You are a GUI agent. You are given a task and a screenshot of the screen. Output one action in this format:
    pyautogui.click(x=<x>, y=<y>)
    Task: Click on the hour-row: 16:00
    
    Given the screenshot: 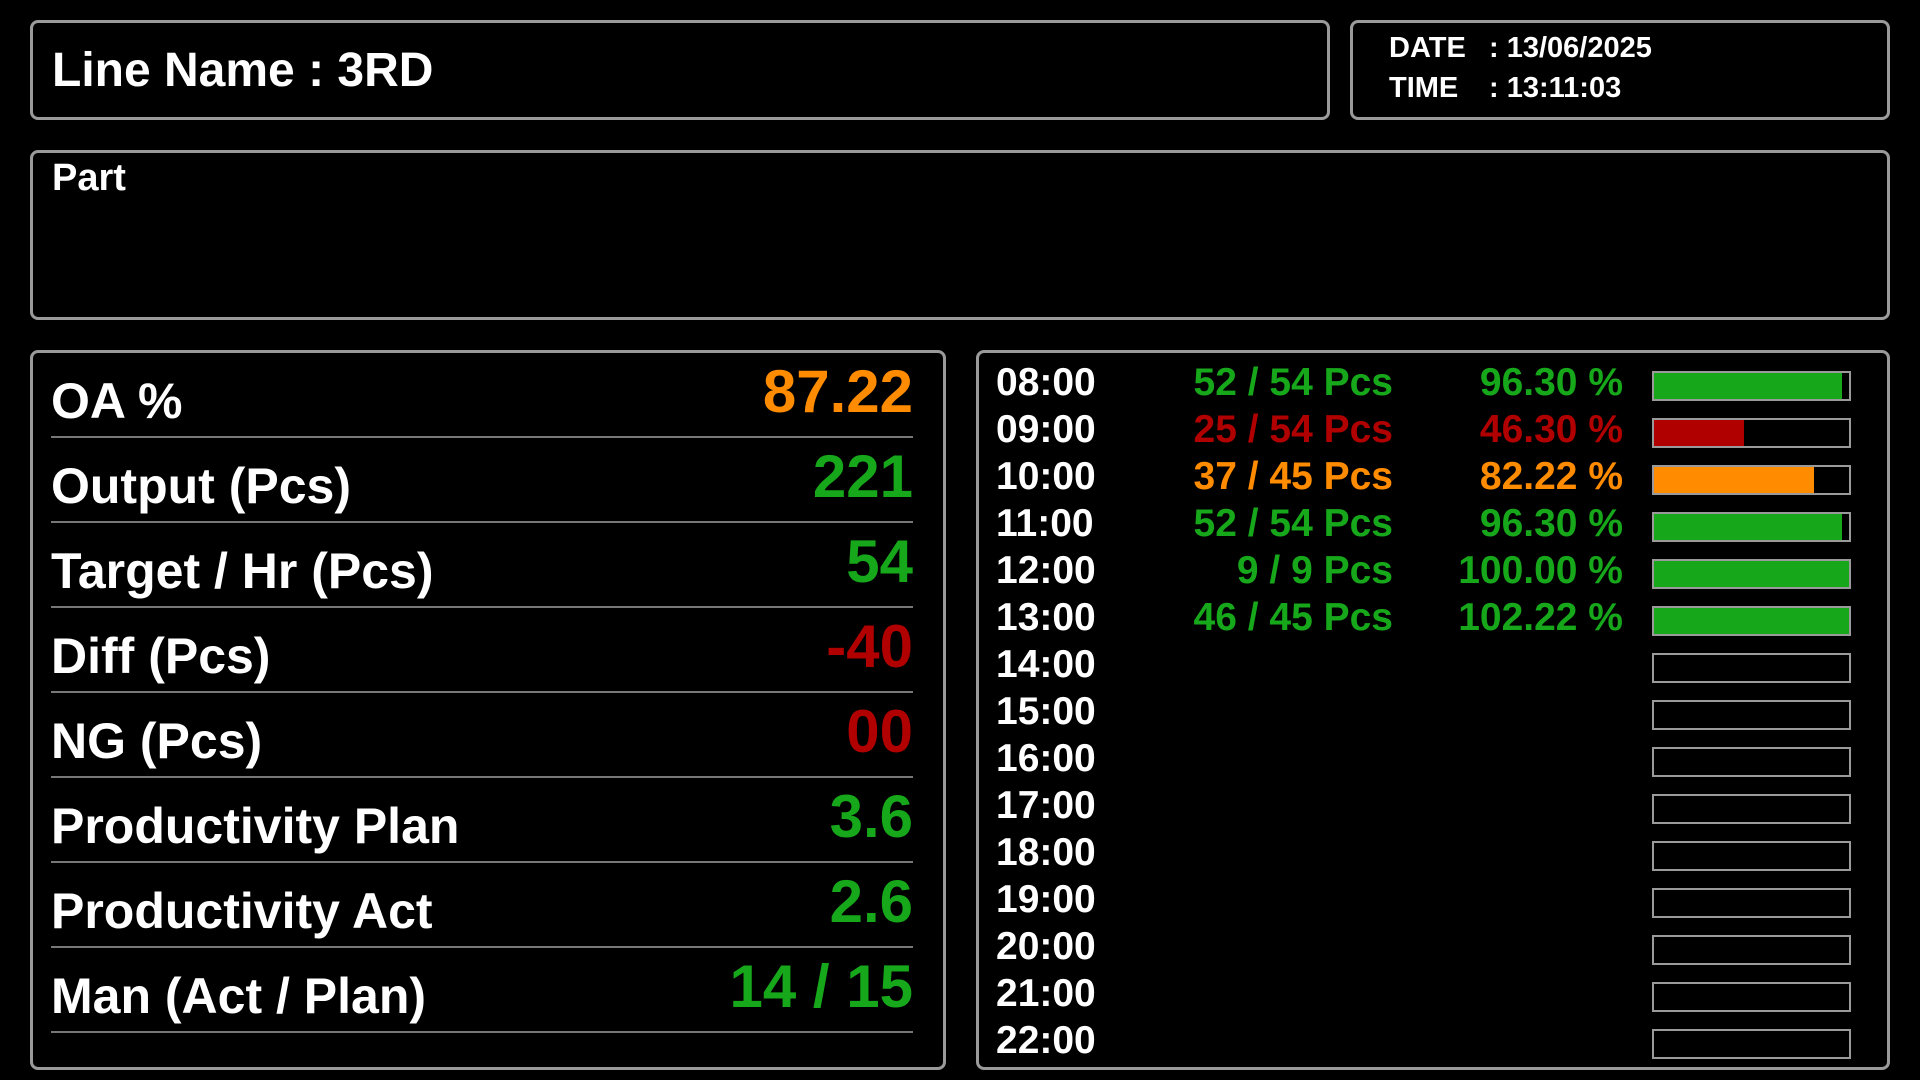 What is the action you would take?
    pyautogui.click(x=1433, y=760)
    